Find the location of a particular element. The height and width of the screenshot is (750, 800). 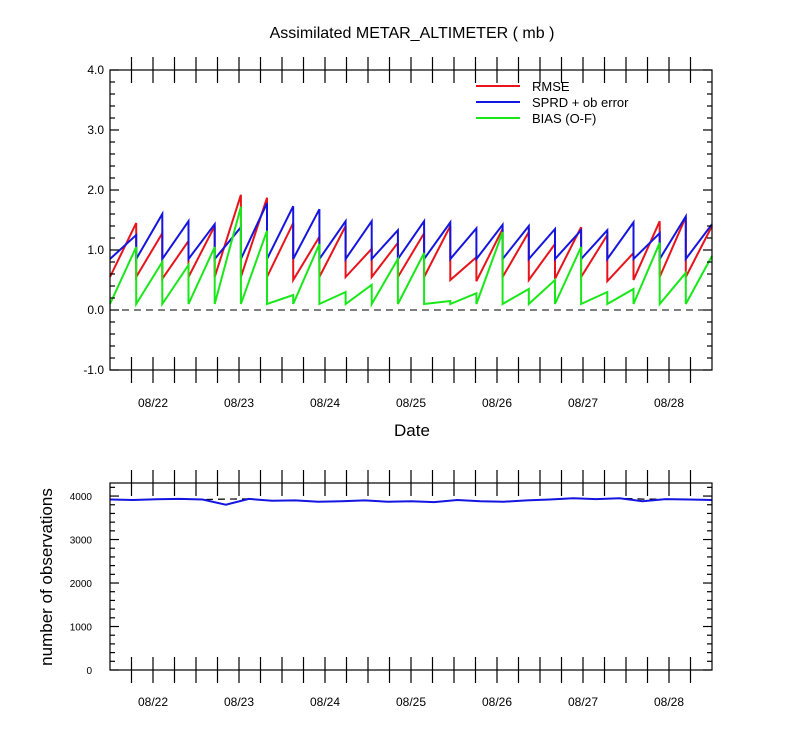

y-tick-label: 0 is located at coordinates (89, 671).